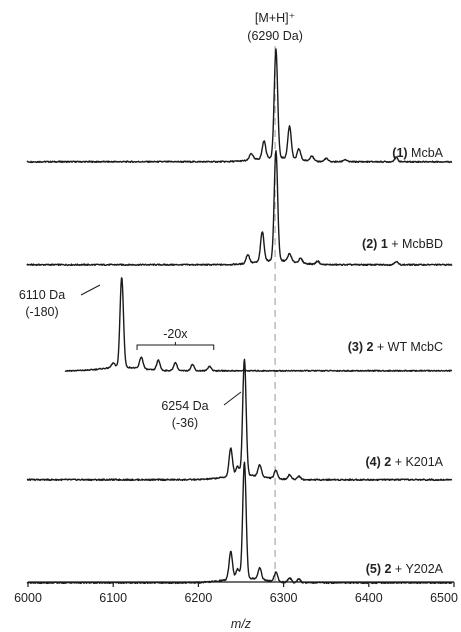 Image resolution: width=461 pixels, height=632 pixels. I want to click on annotation-6254-leader, so click(232, 398).